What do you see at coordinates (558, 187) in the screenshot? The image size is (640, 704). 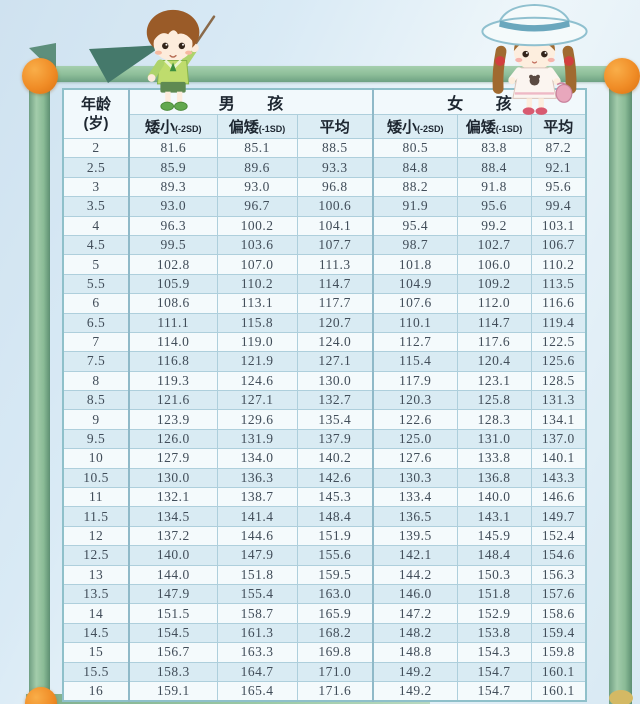 I see `height-cell: 95.6` at bounding box center [558, 187].